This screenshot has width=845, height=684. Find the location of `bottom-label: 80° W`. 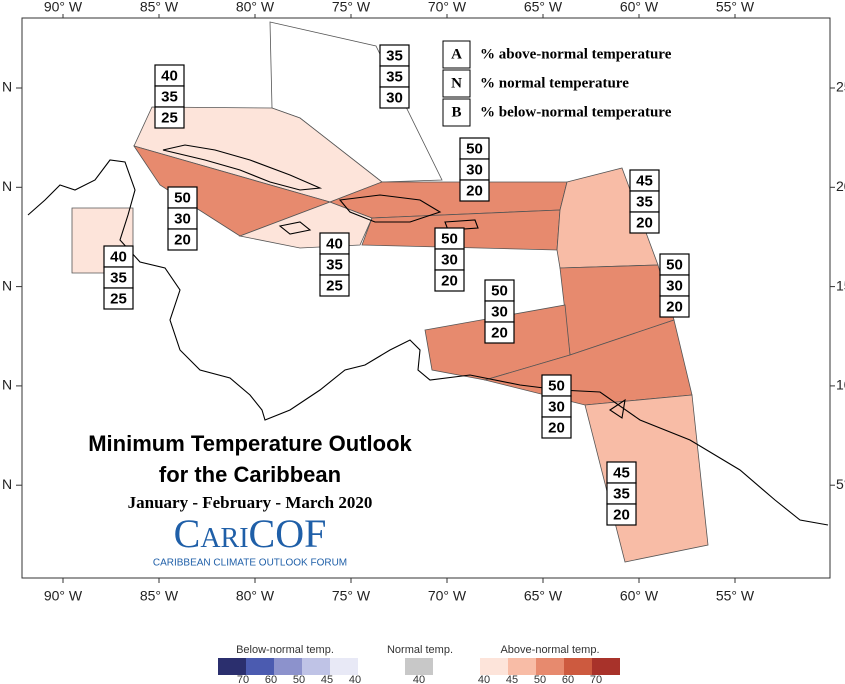

bottom-label: 80° W is located at coordinates (255, 596).